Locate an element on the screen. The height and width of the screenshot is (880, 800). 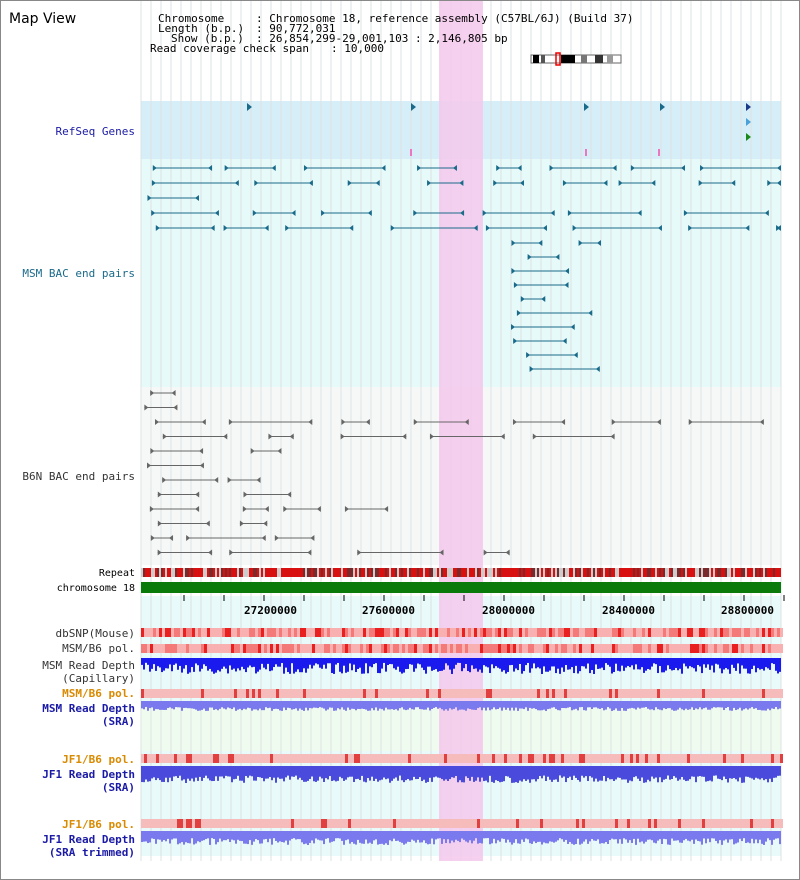
track-label-msm-b6-pol-2: MSM/B6 pol. is located at coordinates (98, 693).